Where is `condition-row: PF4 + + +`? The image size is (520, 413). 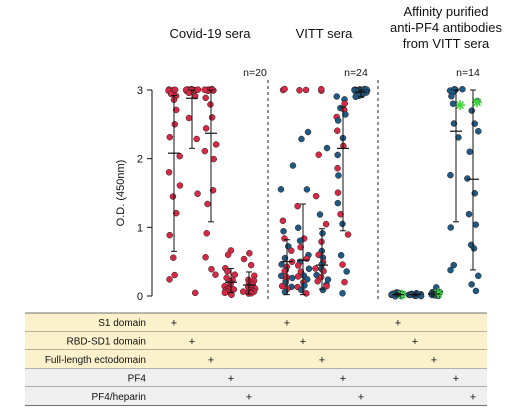 condition-row: PF4 + + + is located at coordinates (256, 378).